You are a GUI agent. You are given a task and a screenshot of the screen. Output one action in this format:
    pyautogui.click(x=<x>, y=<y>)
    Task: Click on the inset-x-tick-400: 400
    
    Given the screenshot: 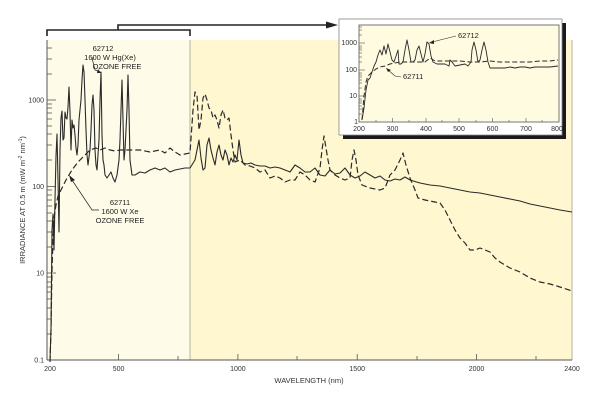 What is the action you would take?
    pyautogui.click(x=426, y=129)
    